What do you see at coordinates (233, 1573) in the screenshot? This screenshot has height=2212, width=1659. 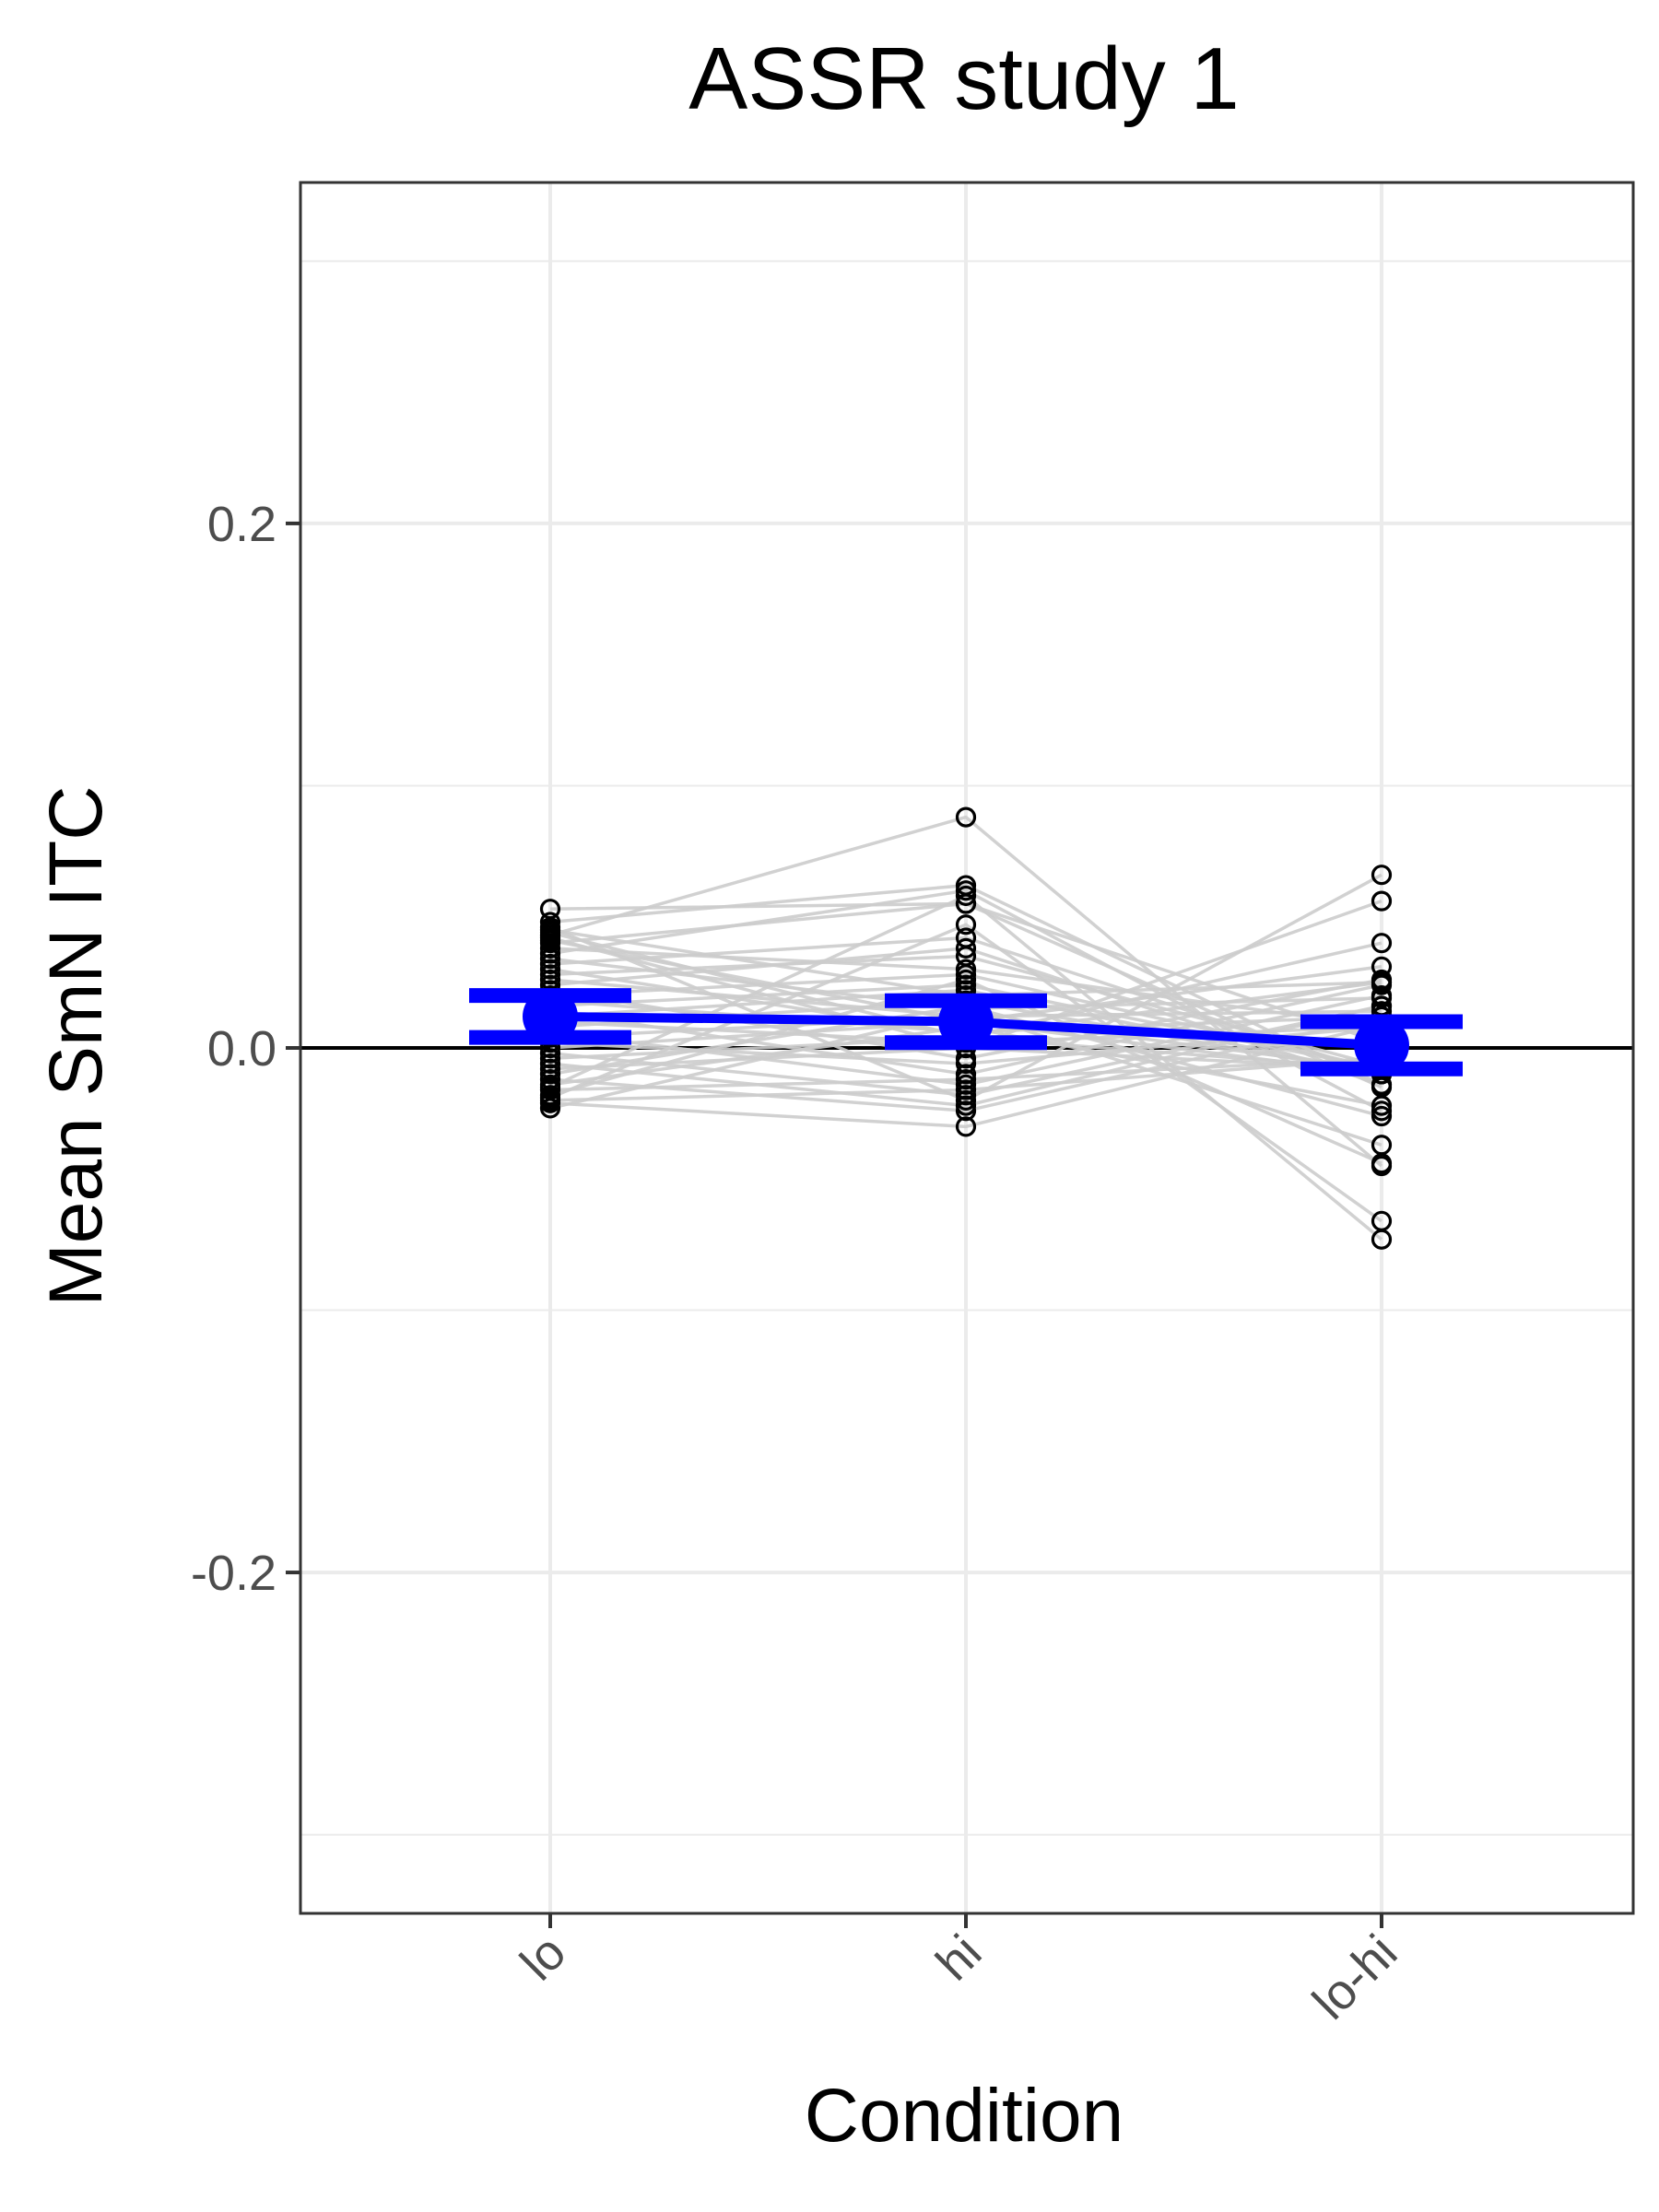 I see `y-tick-label: -0.2` at bounding box center [233, 1573].